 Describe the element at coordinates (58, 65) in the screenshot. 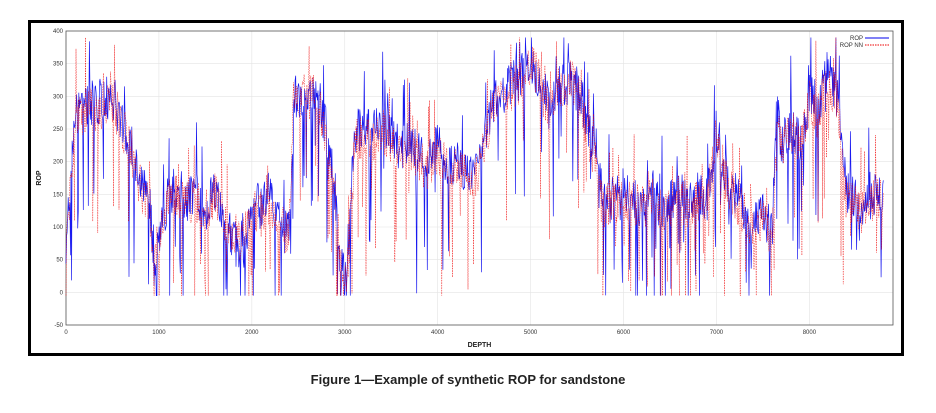

I see `y-tick-label: 350` at that location.